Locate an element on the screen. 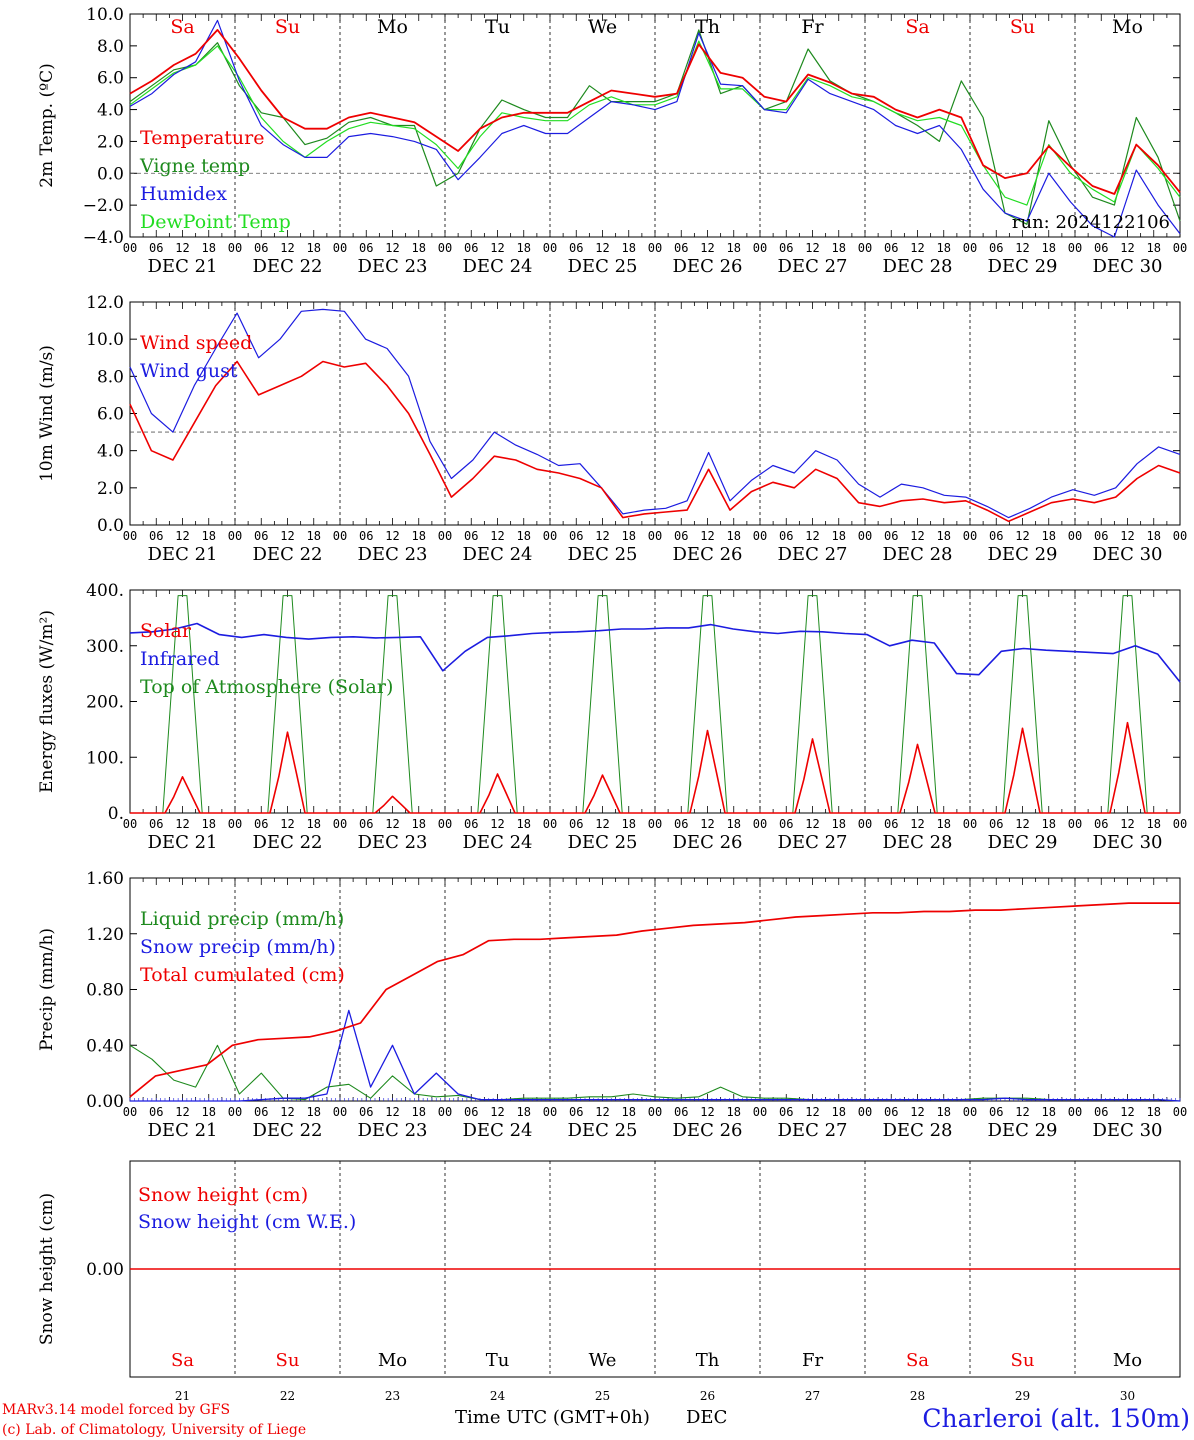 This screenshot has height=1440, width=1194. series-line-humidex is located at coordinates (655, 128).